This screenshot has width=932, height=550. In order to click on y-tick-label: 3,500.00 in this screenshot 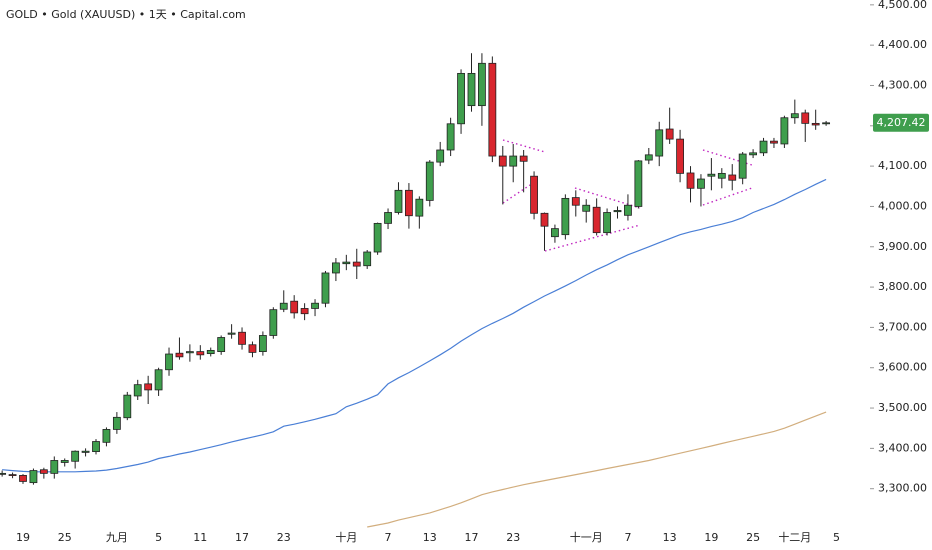, I will do `click(902, 407)`.